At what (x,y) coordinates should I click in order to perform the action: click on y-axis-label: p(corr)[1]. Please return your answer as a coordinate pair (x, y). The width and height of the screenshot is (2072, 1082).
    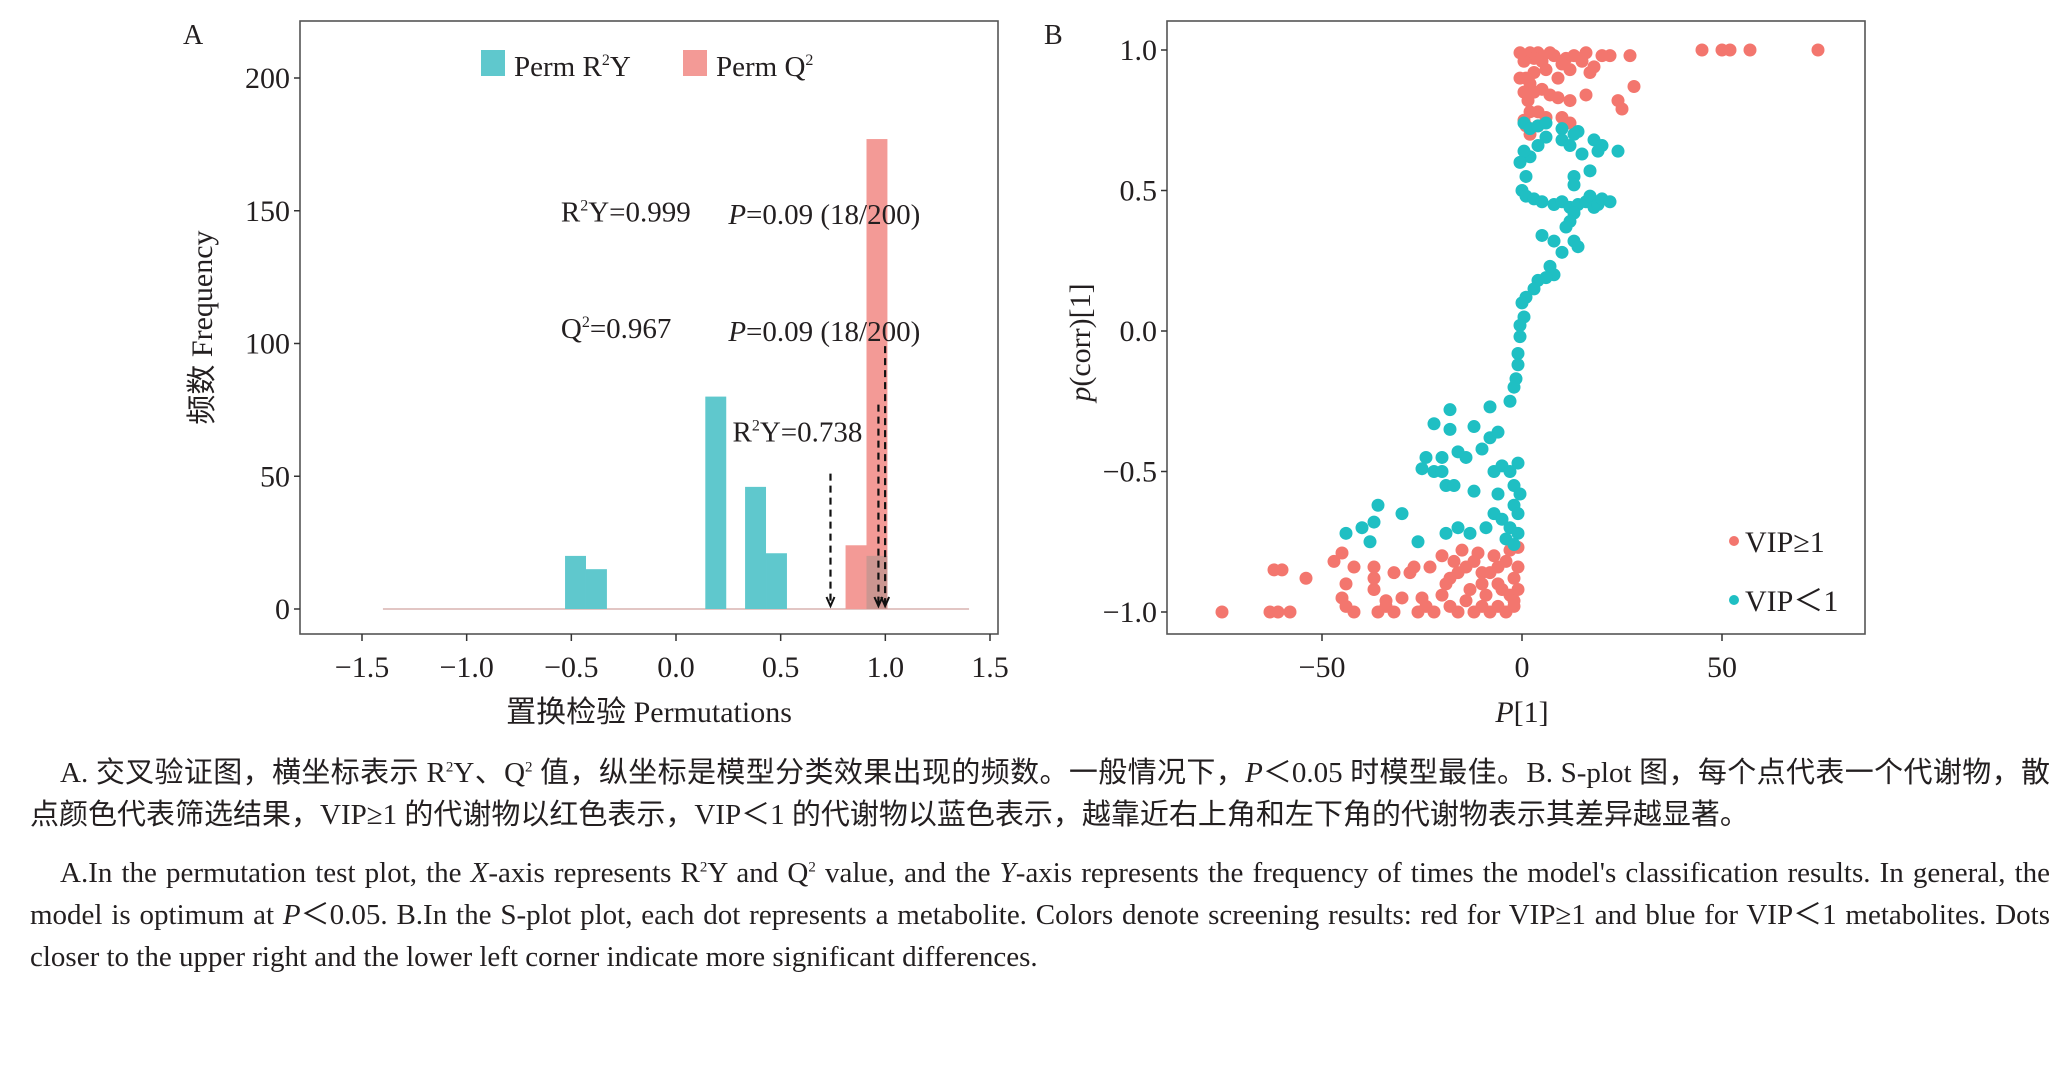
    Looking at the image, I should click on (1080, 343).